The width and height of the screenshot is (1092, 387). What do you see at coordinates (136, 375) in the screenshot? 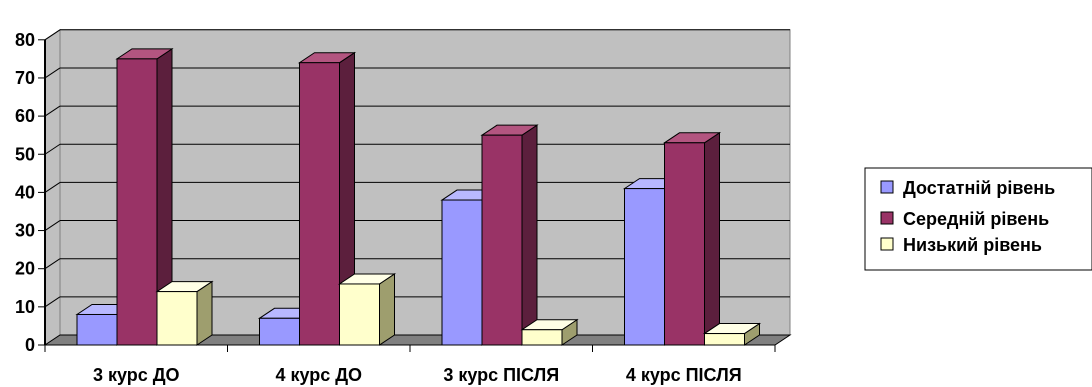
I see `x-tick-label-0: 3 курс ДО` at bounding box center [136, 375].